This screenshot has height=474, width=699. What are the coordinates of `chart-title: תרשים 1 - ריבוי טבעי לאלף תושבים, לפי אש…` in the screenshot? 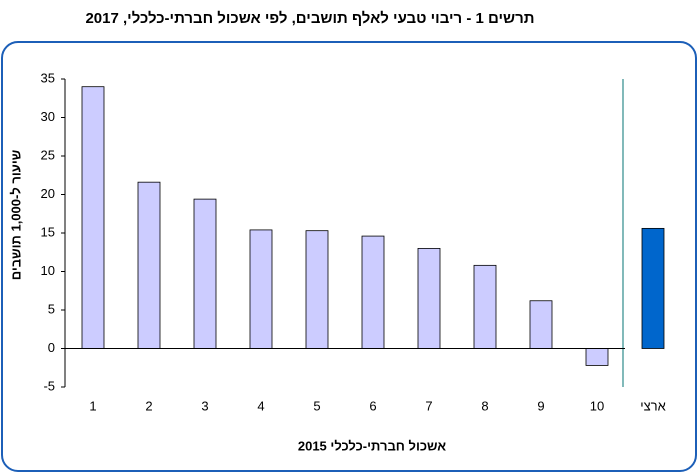 It's located at (309, 18).